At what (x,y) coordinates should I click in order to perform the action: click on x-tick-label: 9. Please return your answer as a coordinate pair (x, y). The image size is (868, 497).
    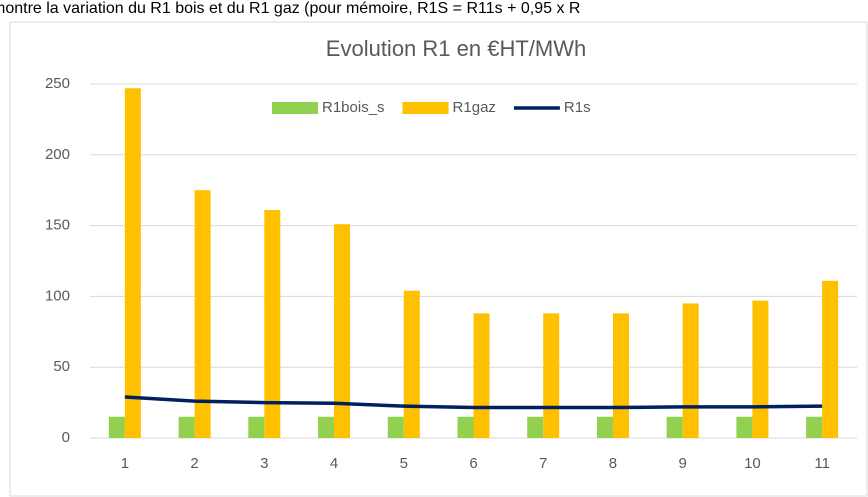
    Looking at the image, I should click on (683, 463).